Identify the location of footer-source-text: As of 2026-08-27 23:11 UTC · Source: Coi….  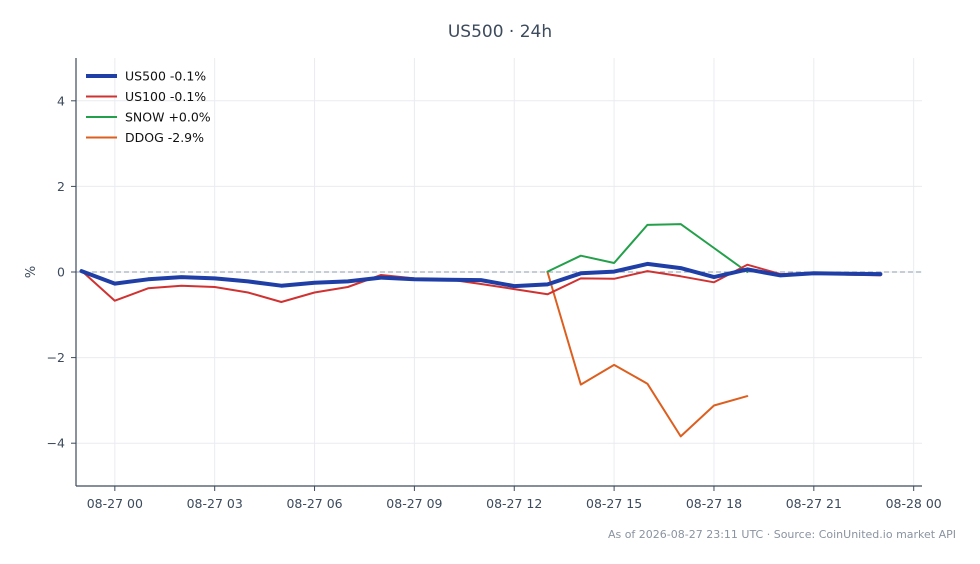
(782, 534).